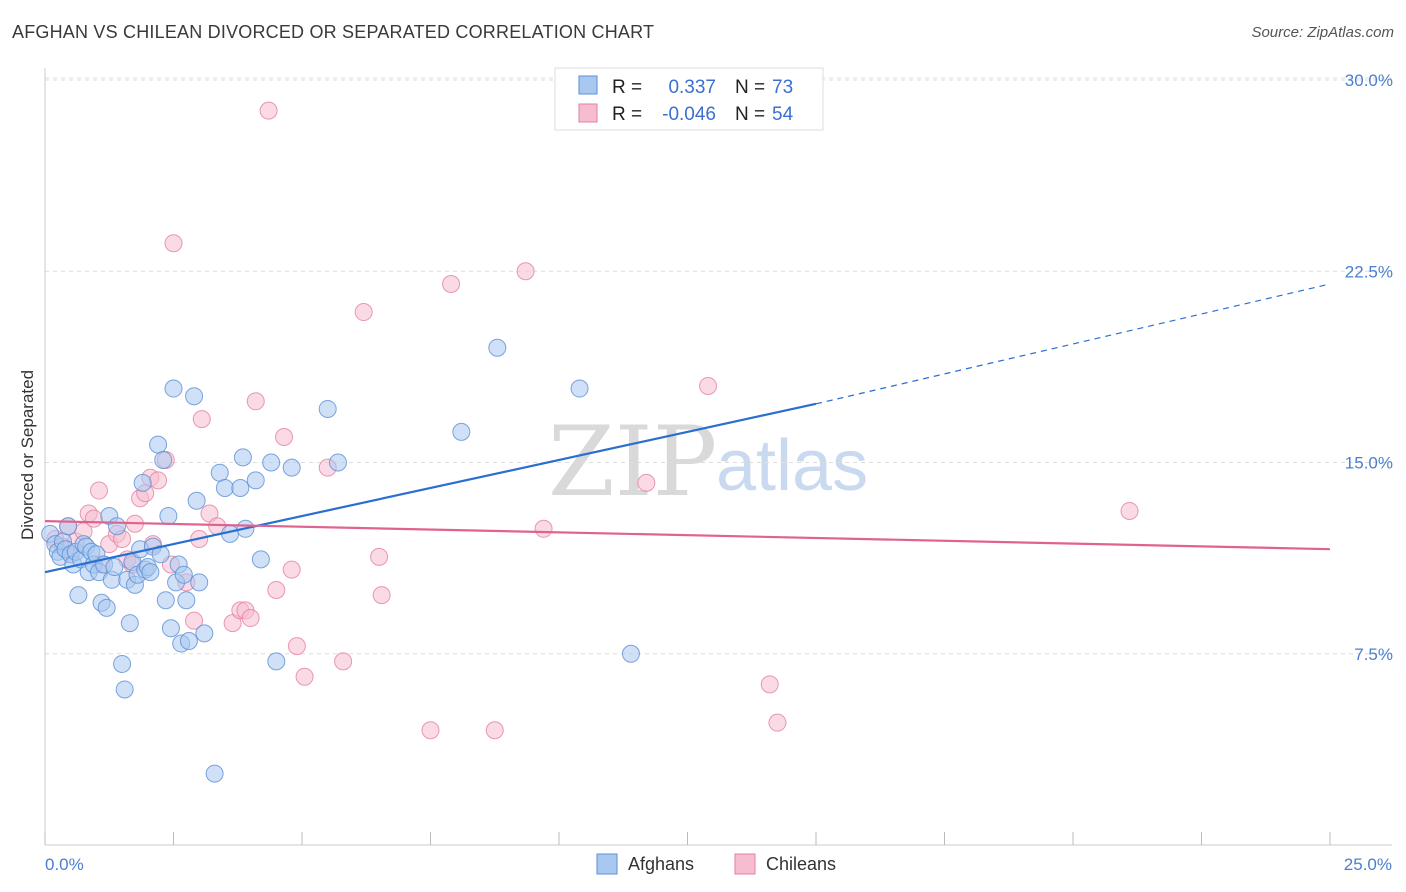  What do you see at coordinates (782, 87) in the screenshot?
I see `legend-n-value-afghans: 73` at bounding box center [782, 87].